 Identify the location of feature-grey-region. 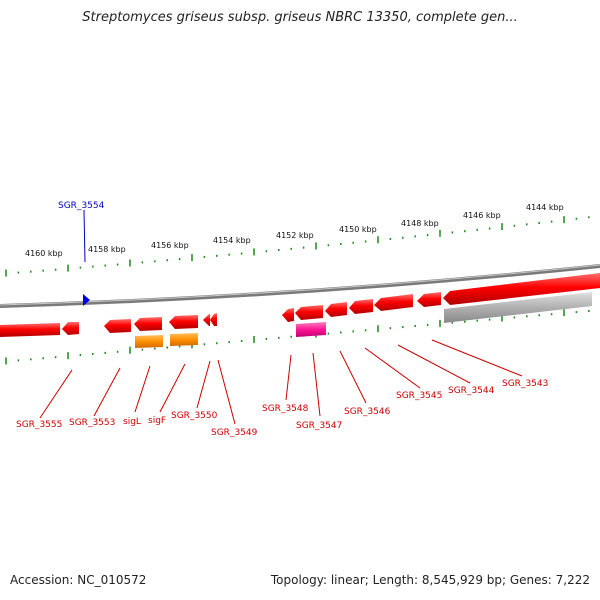
(518, 307).